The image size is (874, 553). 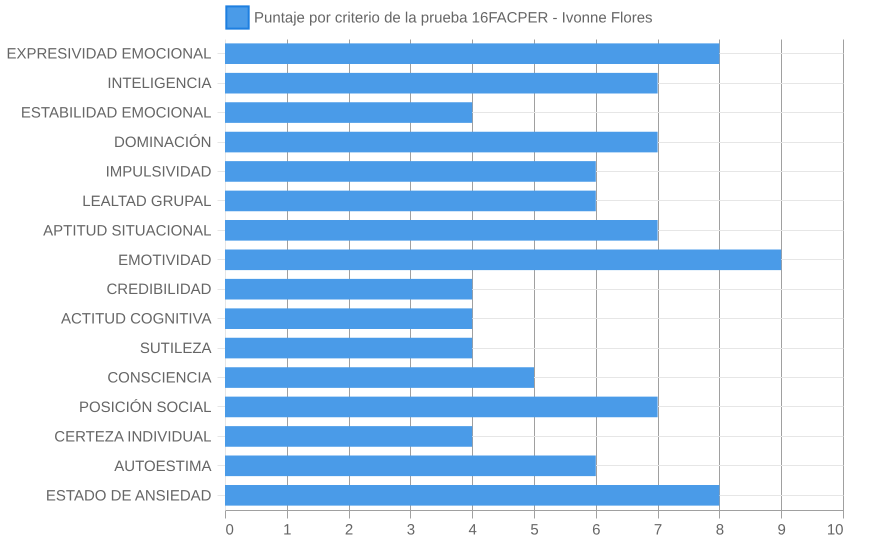 I want to click on x-tick-label: 4, so click(x=472, y=530).